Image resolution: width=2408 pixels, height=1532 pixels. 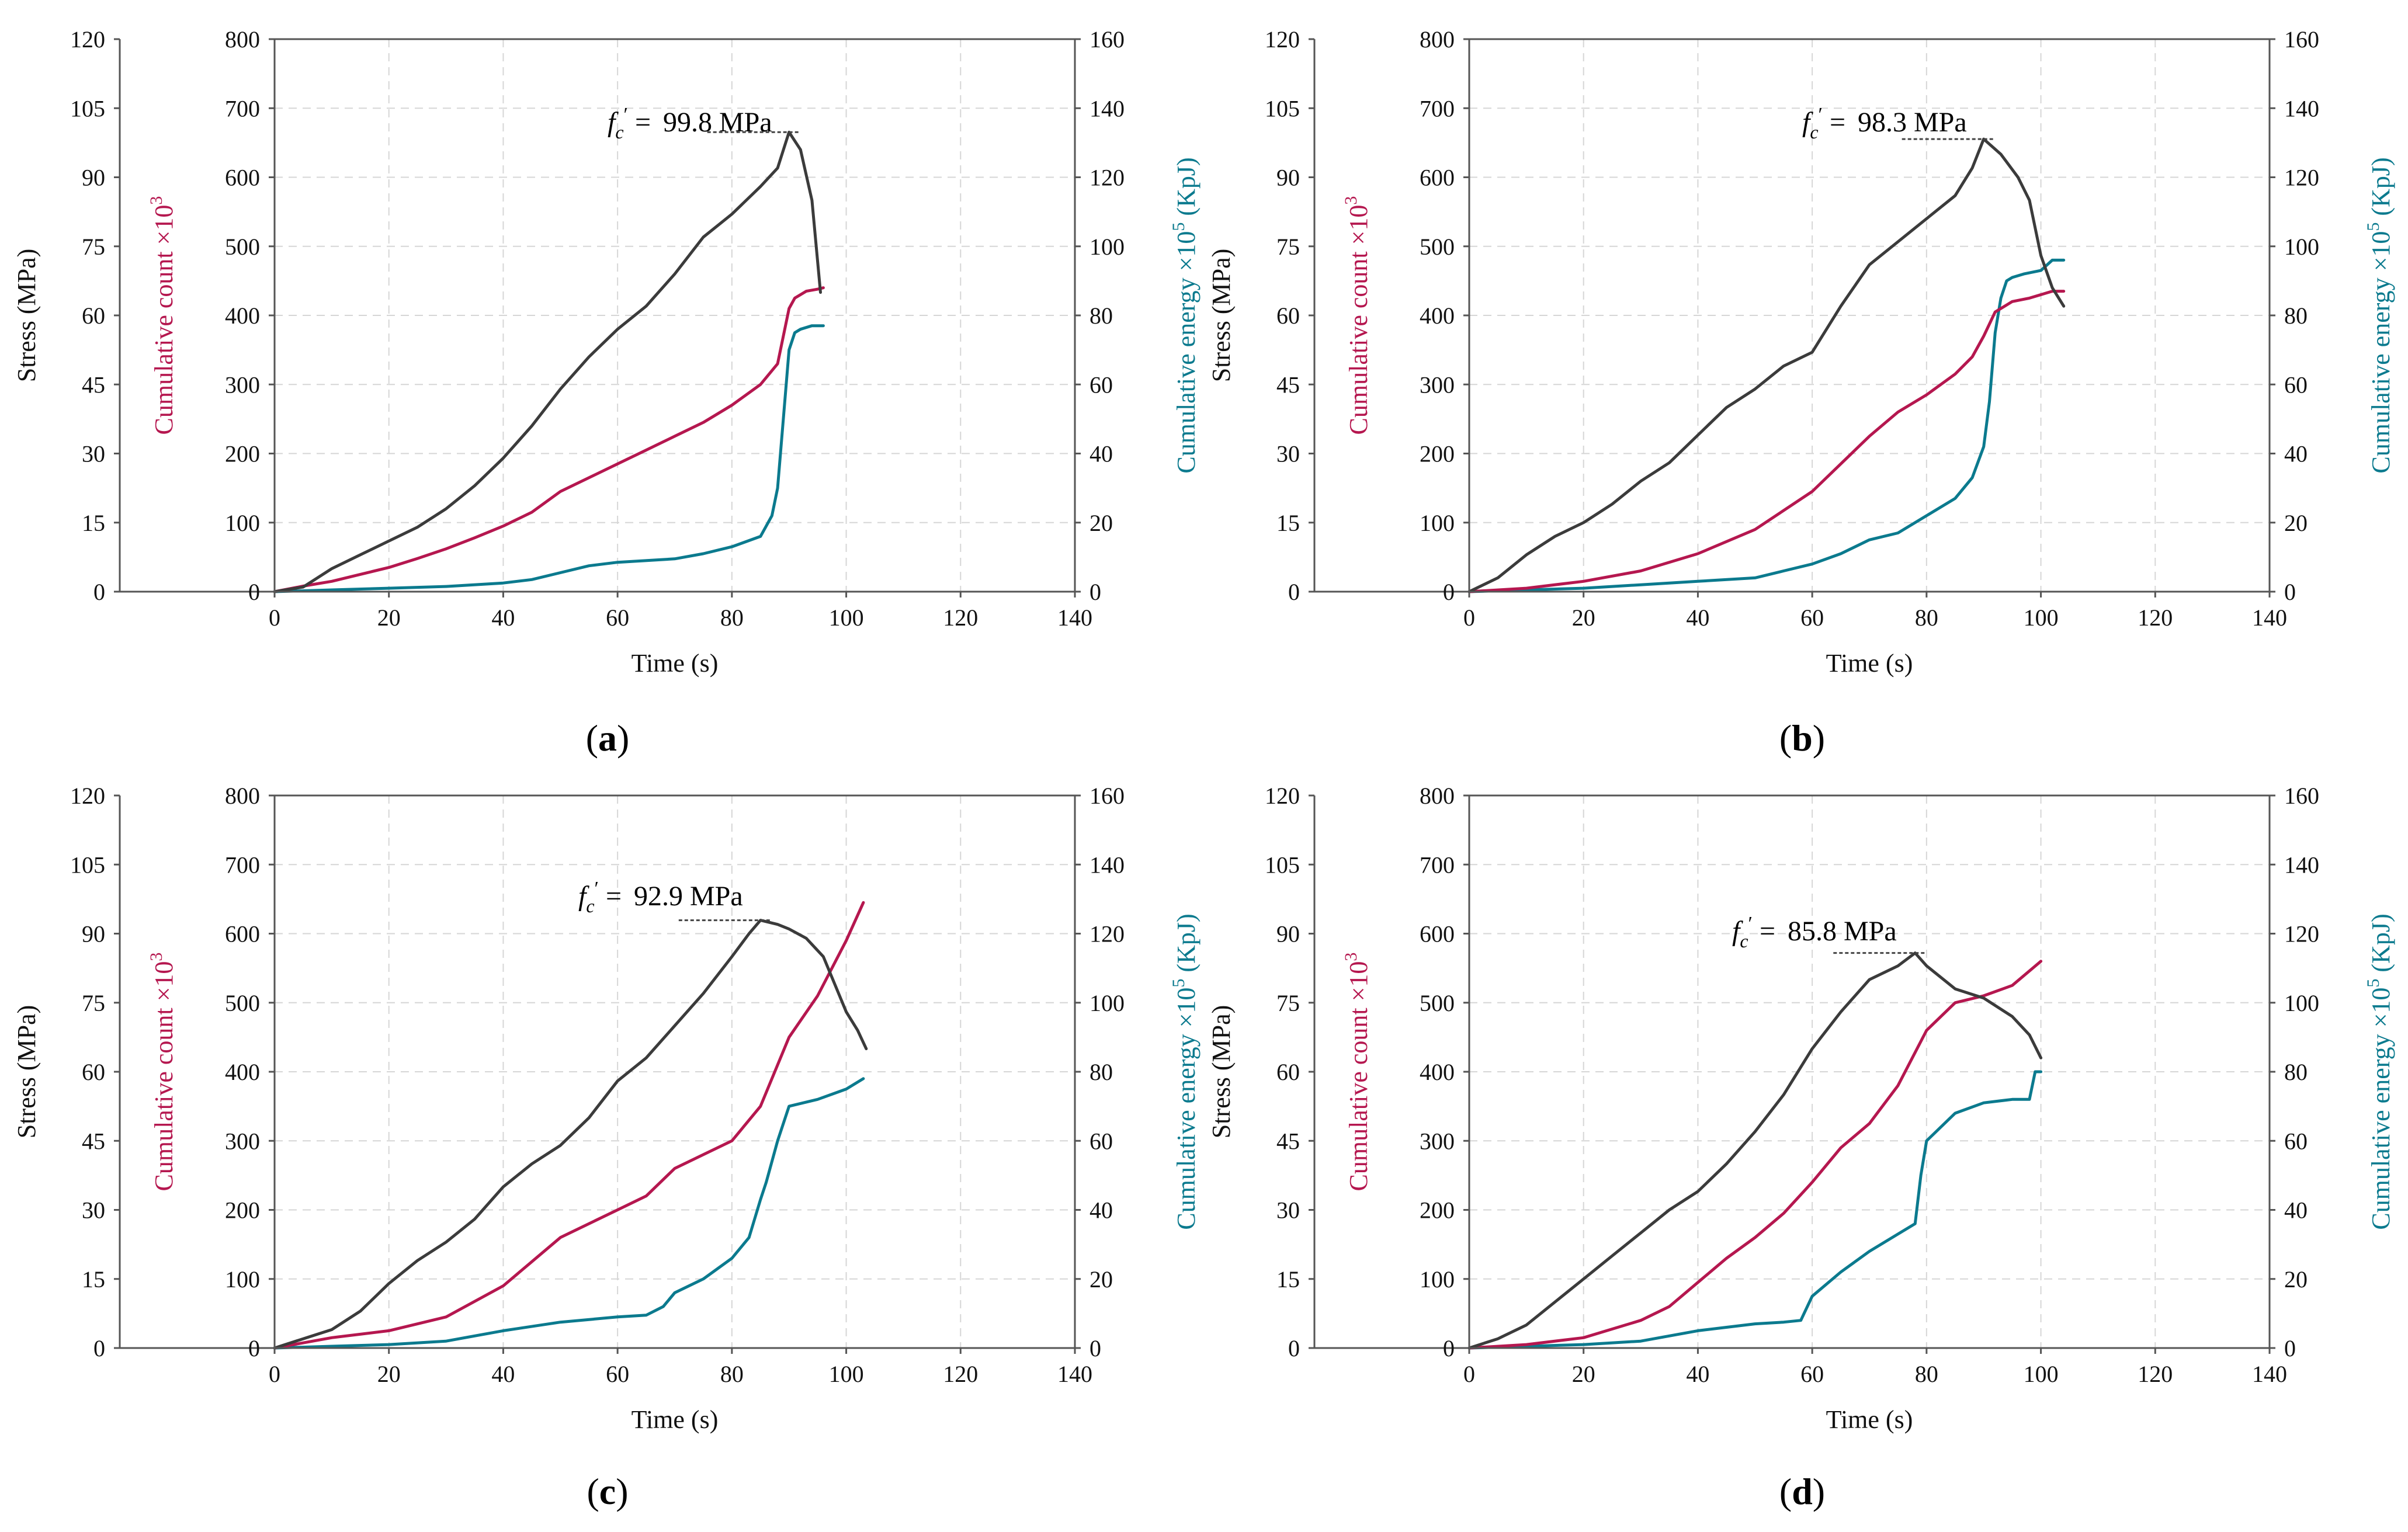 What do you see at coordinates (1469, 618) in the screenshot?
I see `x-tick-label: 0` at bounding box center [1469, 618].